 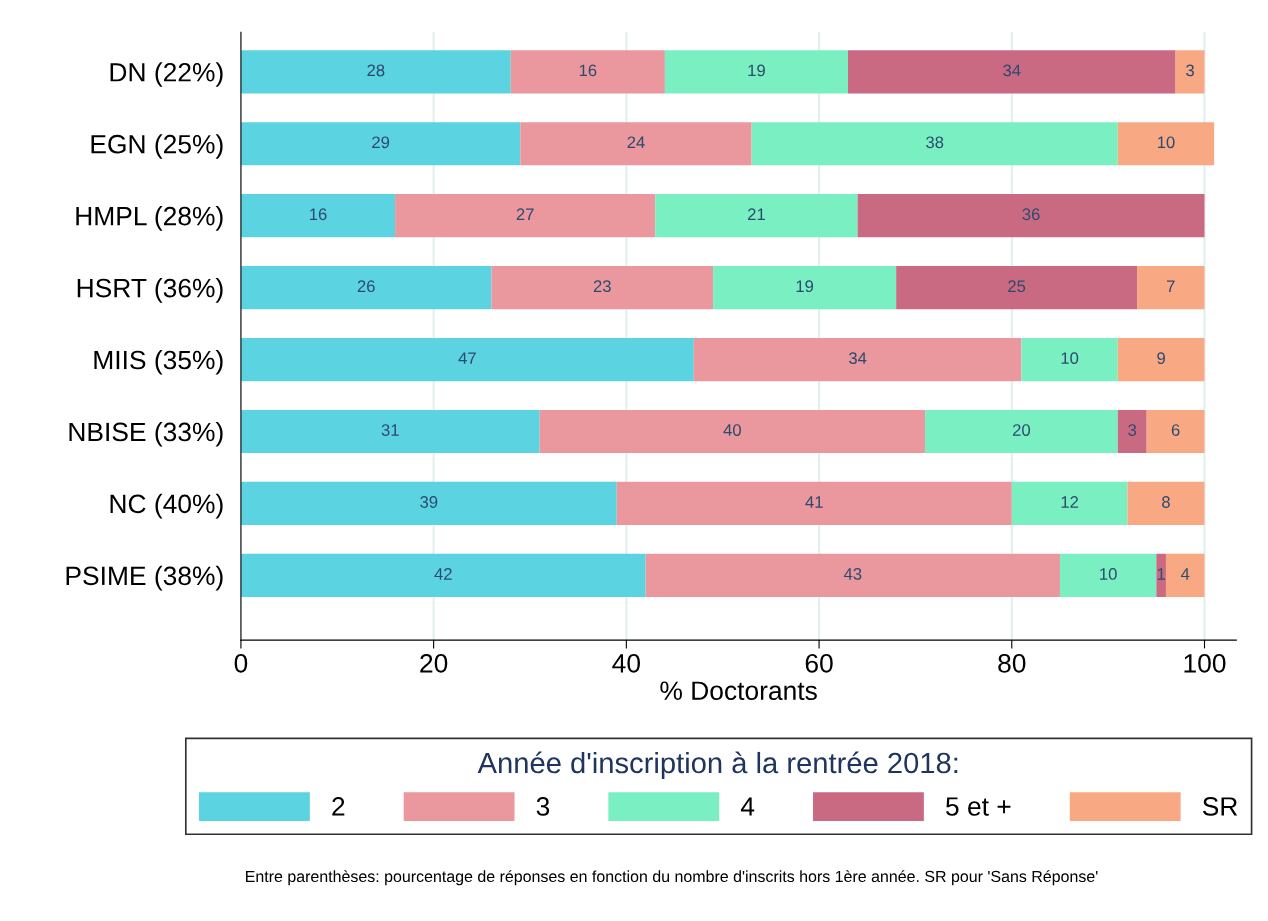 I want to click on data-label: 7, so click(x=1171, y=286).